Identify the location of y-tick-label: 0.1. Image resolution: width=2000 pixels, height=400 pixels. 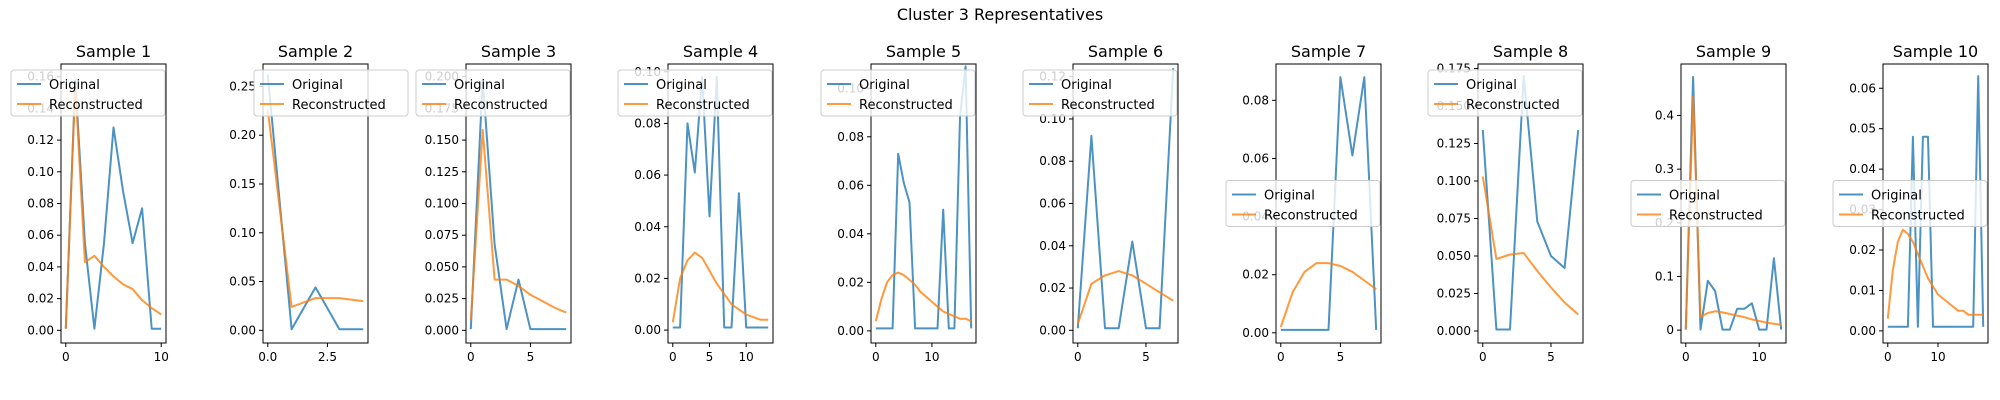
(1664, 276).